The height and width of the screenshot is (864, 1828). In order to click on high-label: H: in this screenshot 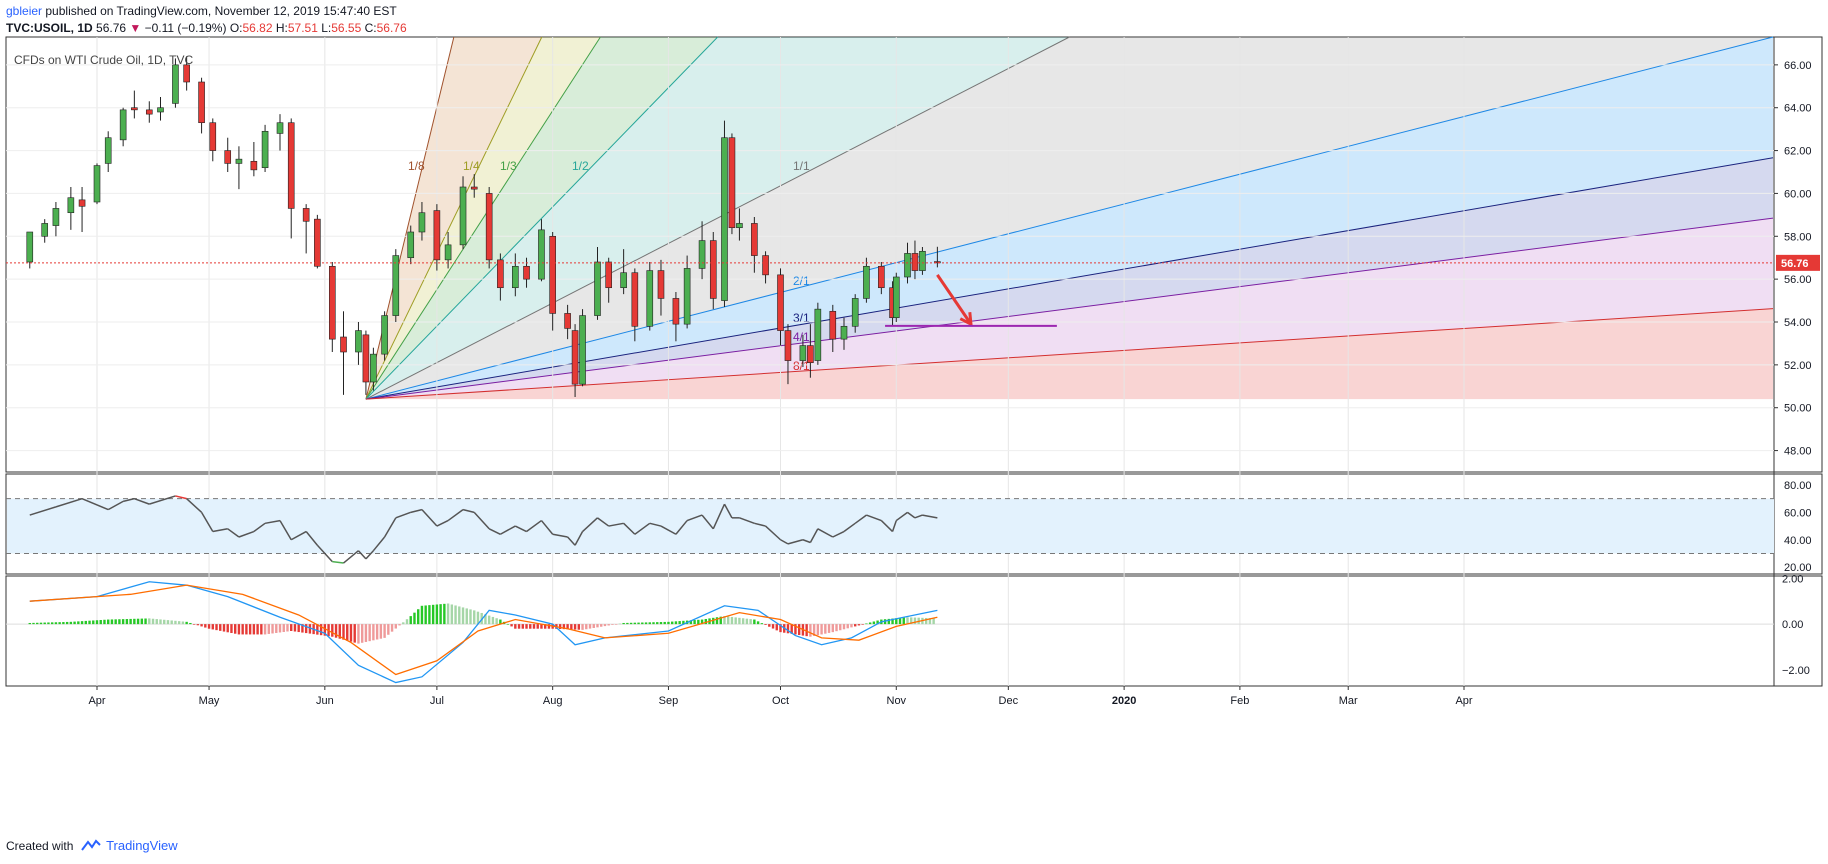, I will do `click(281, 28)`.